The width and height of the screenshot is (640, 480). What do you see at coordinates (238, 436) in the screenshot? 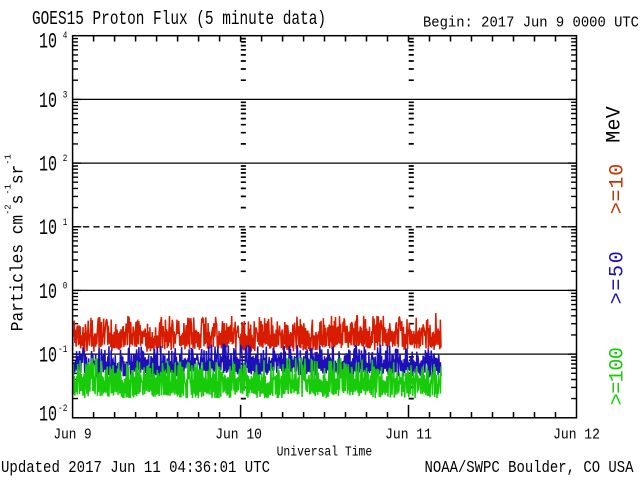
I see `svg-text: Jun 10` at bounding box center [238, 436].